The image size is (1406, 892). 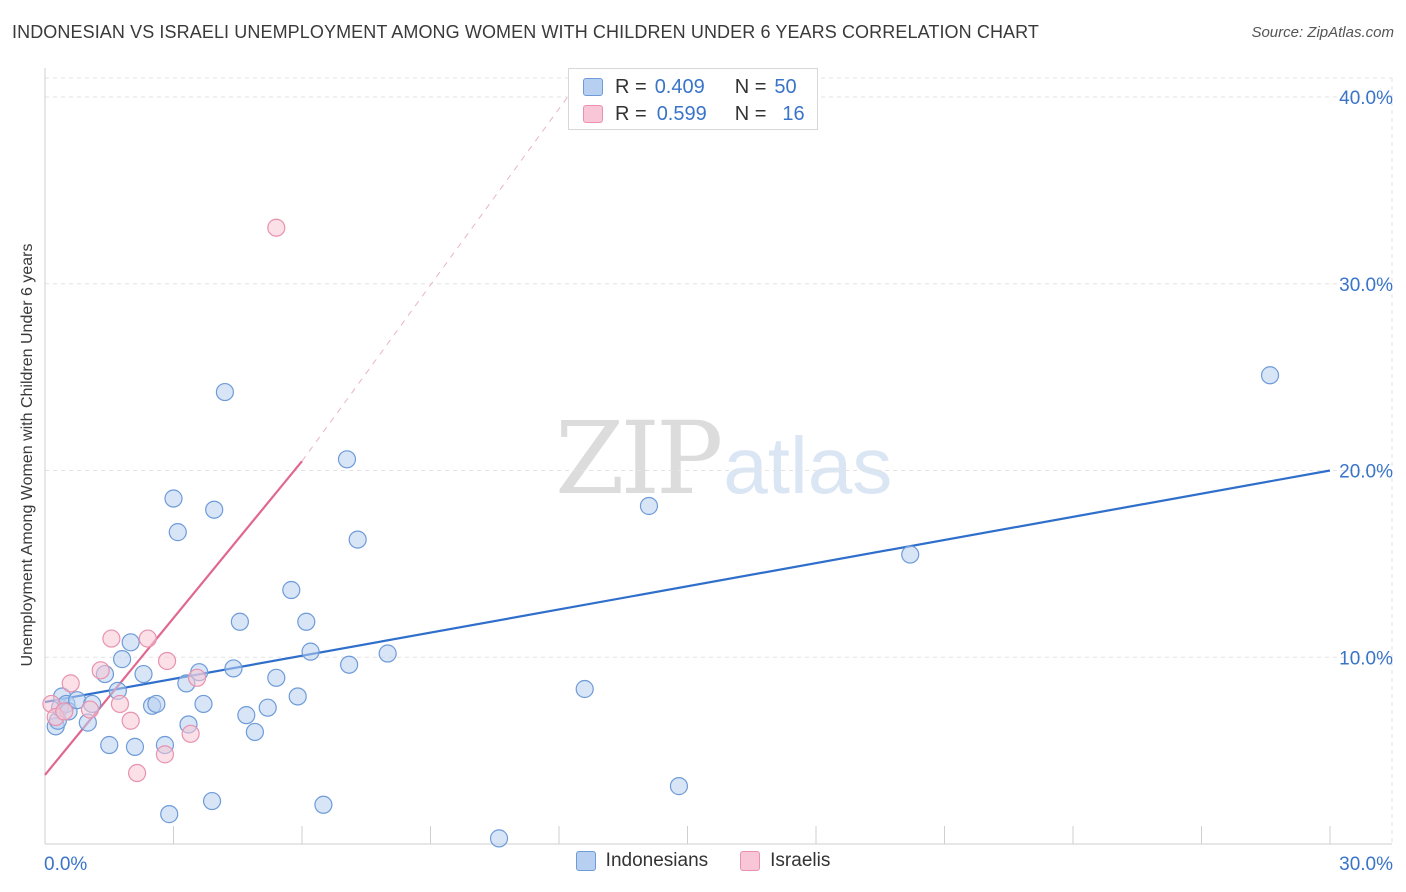 I want to click on legend-item-indonesians: Indonesians, so click(x=642, y=861).